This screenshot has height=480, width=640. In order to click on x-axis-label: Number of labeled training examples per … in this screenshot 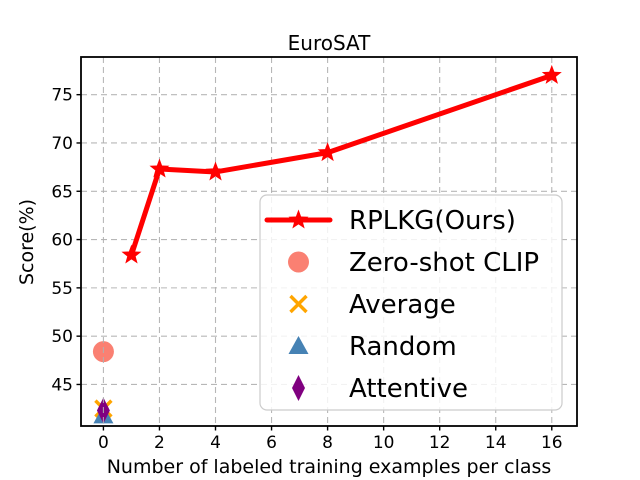, I will do `click(329, 467)`.